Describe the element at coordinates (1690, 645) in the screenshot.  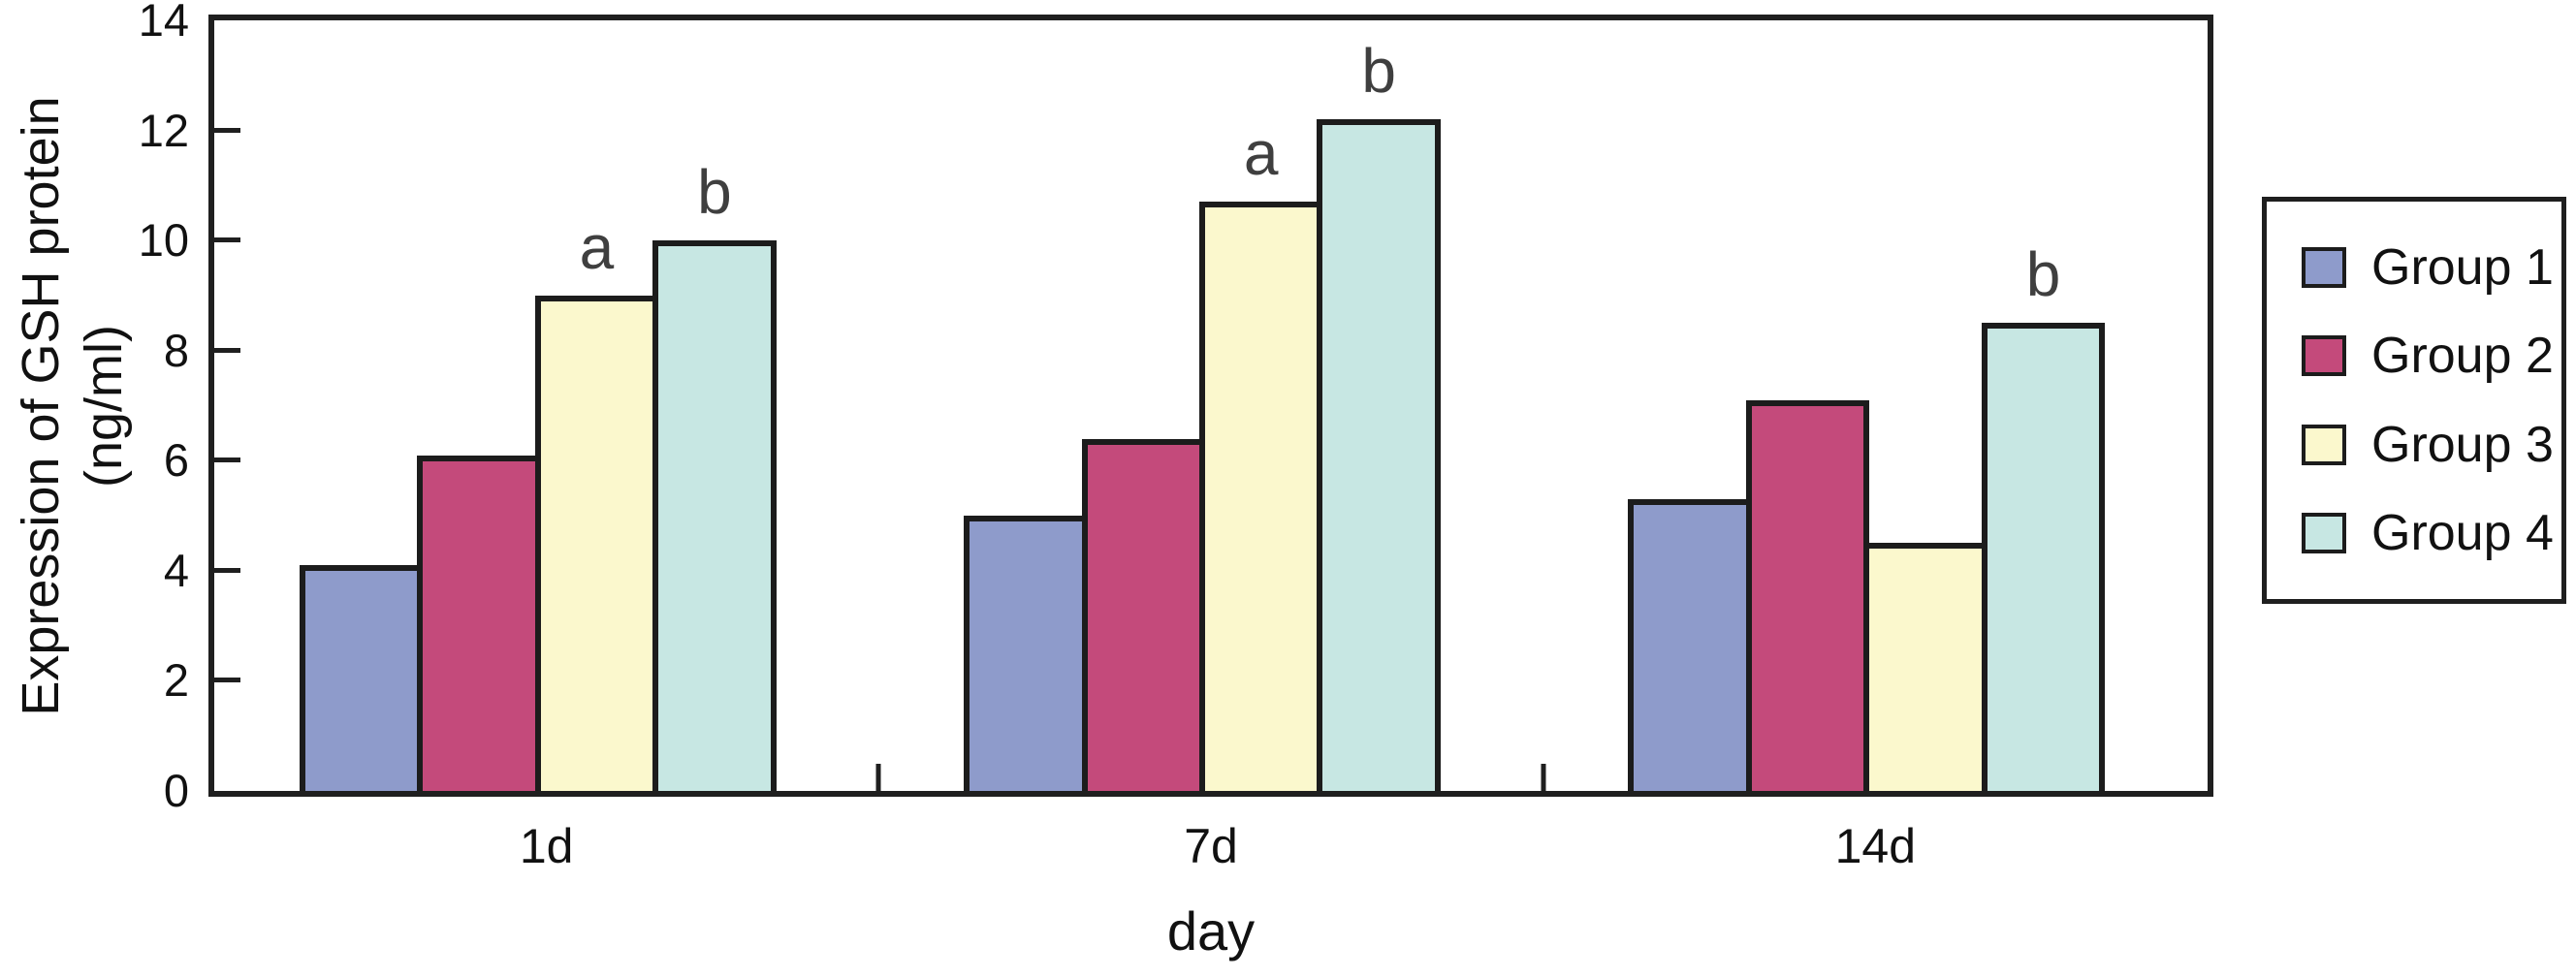
I see `bar-group-1-14d` at that location.